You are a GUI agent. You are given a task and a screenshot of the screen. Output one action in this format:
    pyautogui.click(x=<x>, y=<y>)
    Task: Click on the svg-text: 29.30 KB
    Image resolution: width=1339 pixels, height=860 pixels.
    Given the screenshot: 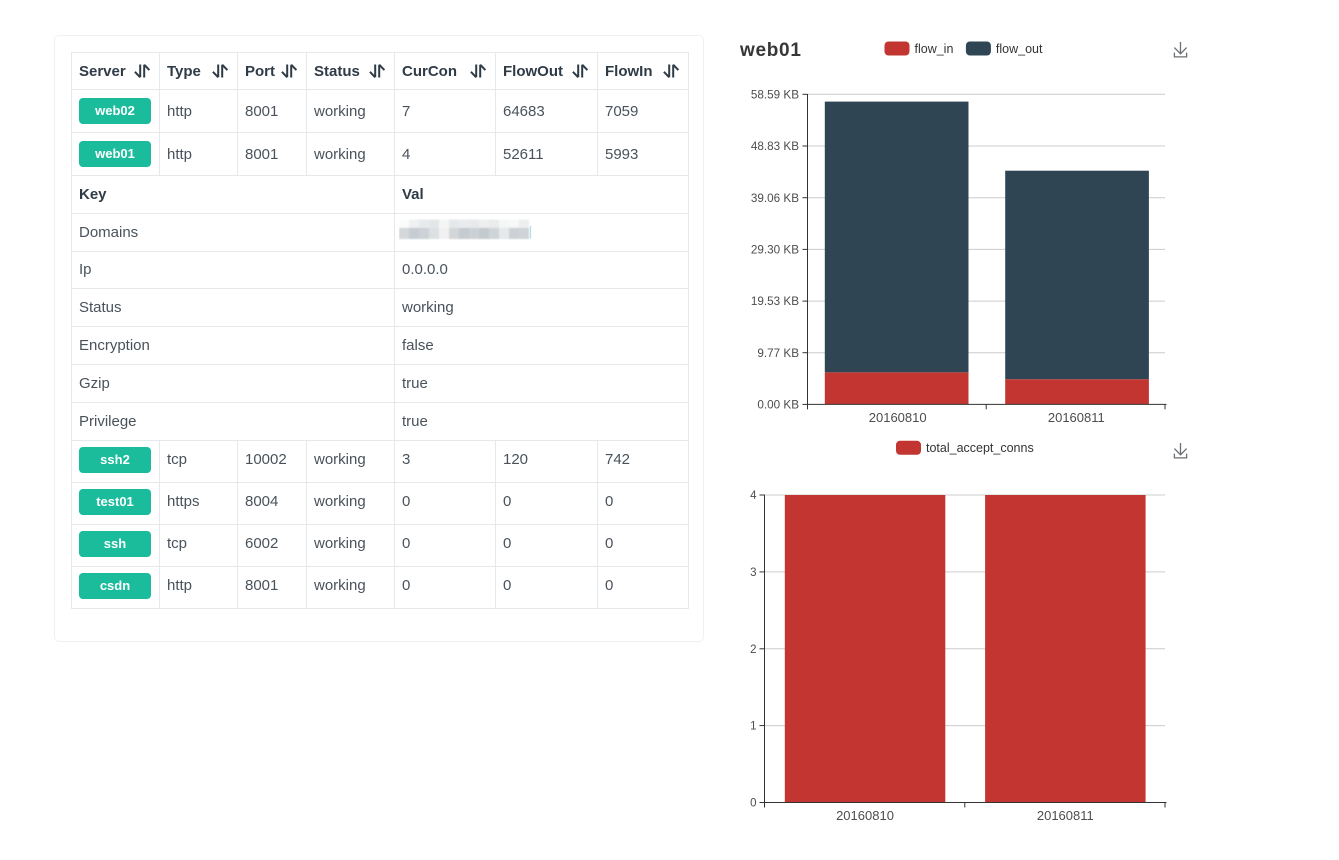 What is the action you would take?
    pyautogui.click(x=775, y=250)
    